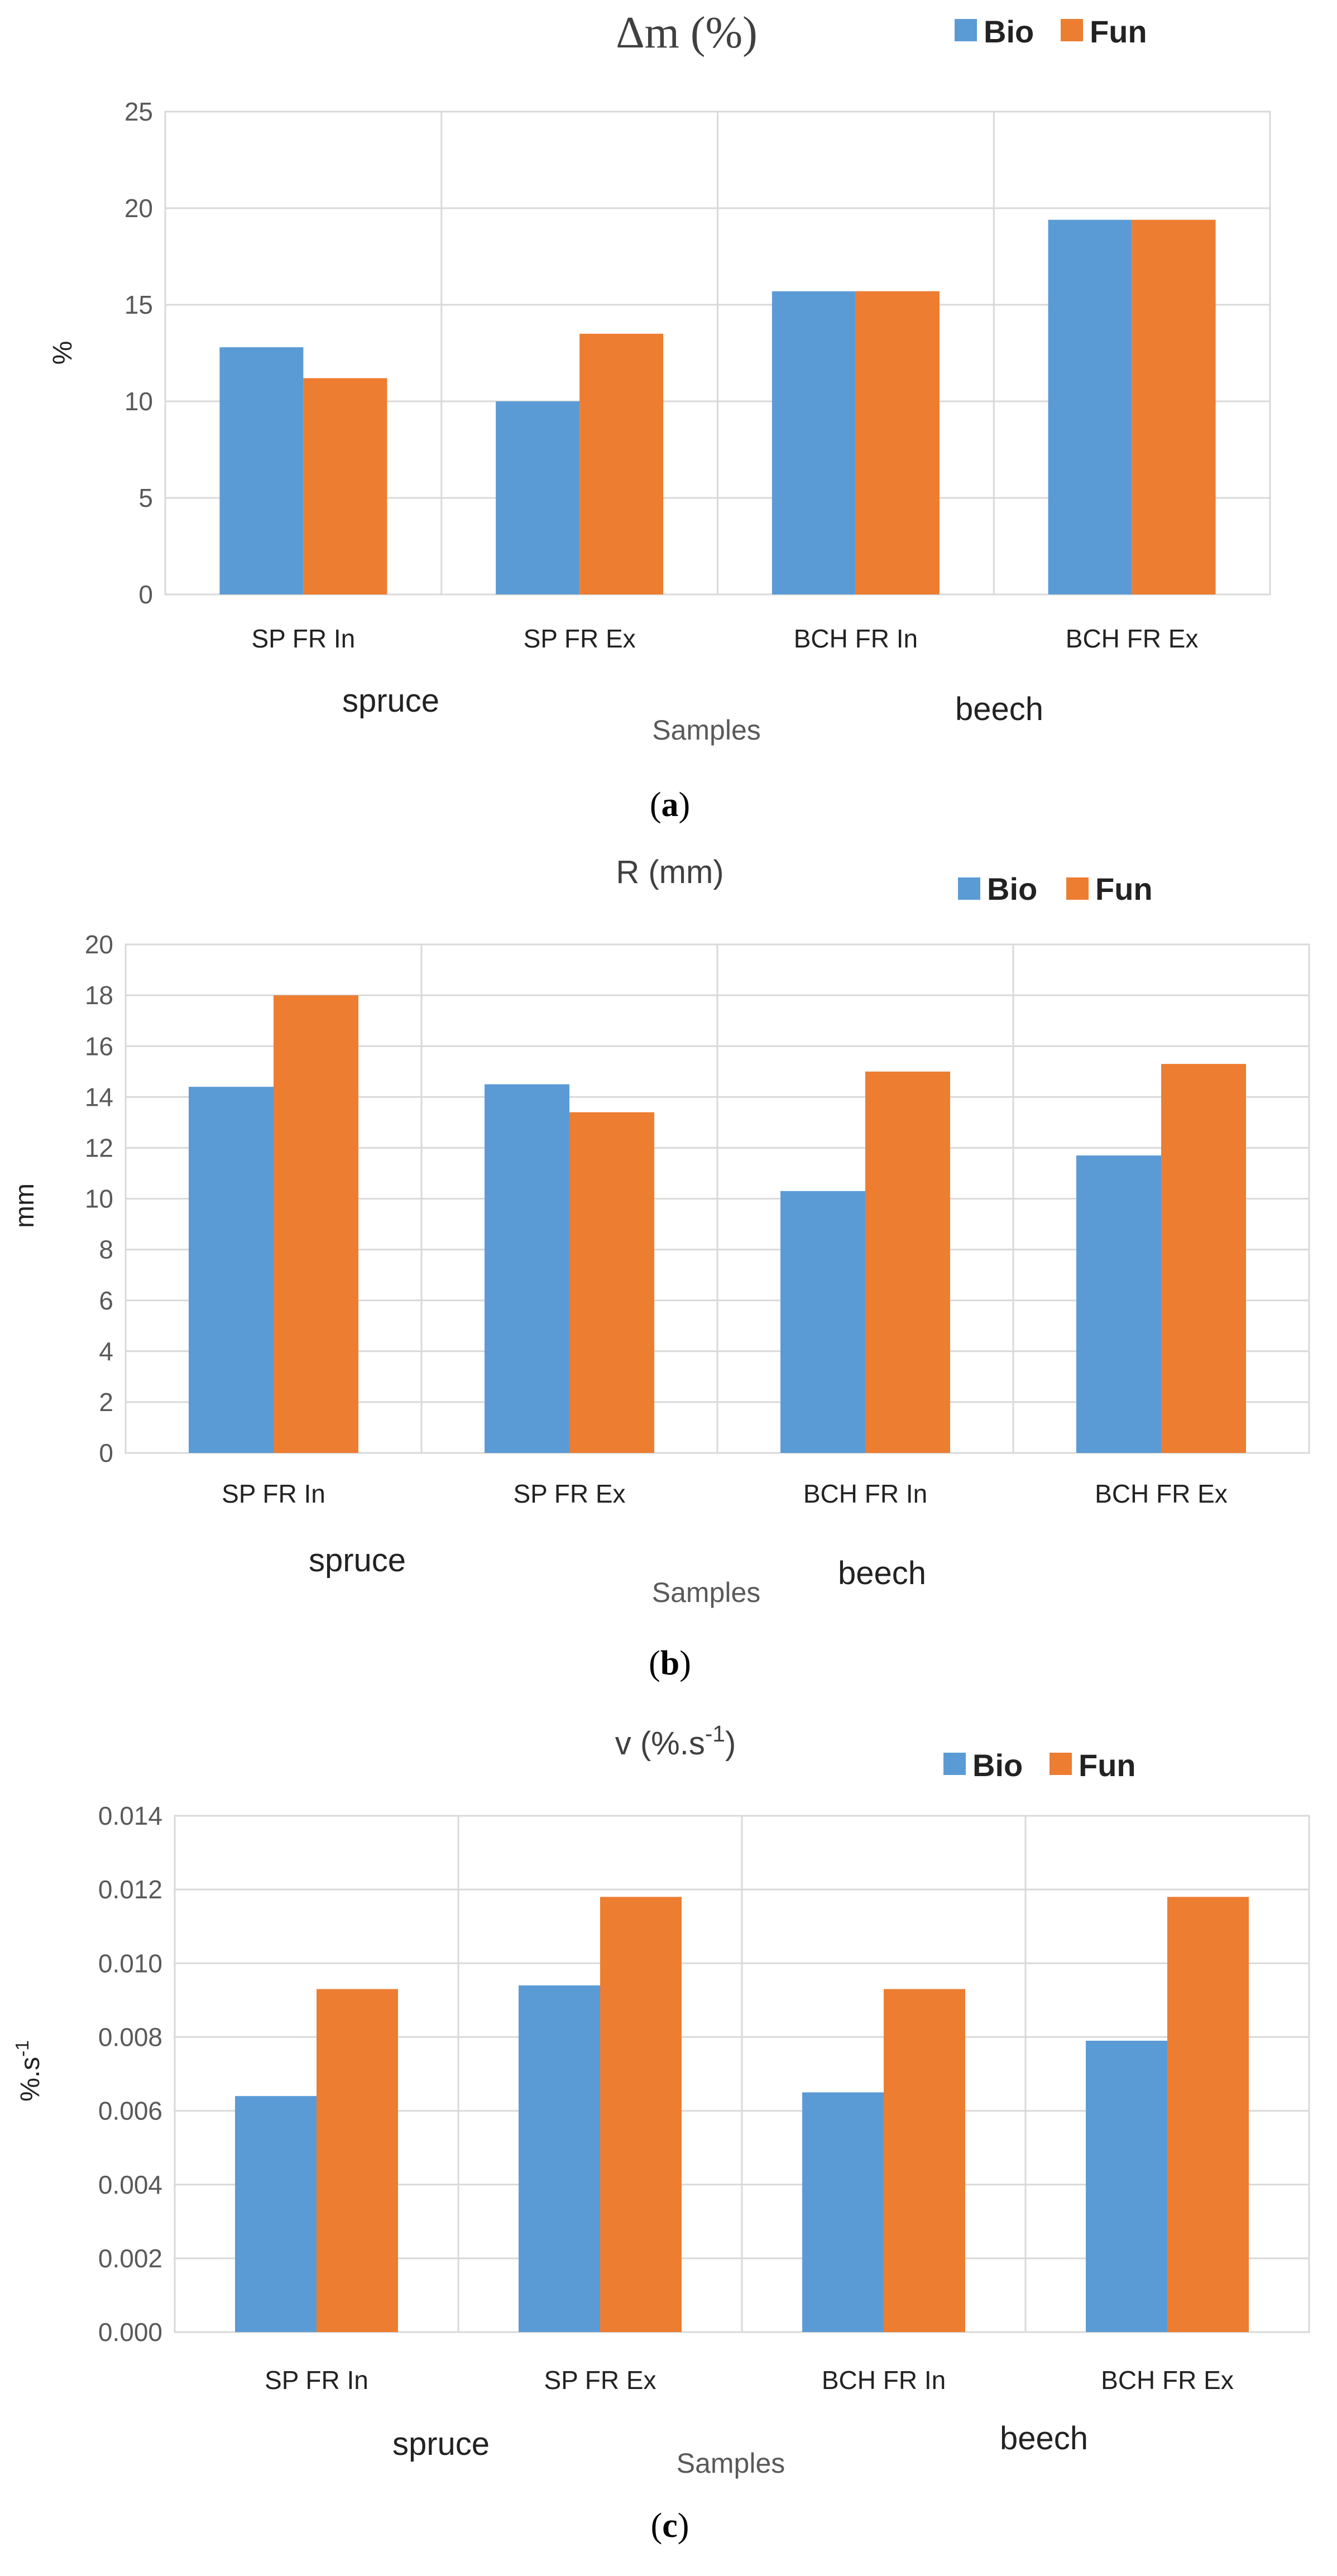 The image size is (1337, 2576). Describe the element at coordinates (730, 1743) in the screenshot. I see `chart-title-suffix: )` at that location.